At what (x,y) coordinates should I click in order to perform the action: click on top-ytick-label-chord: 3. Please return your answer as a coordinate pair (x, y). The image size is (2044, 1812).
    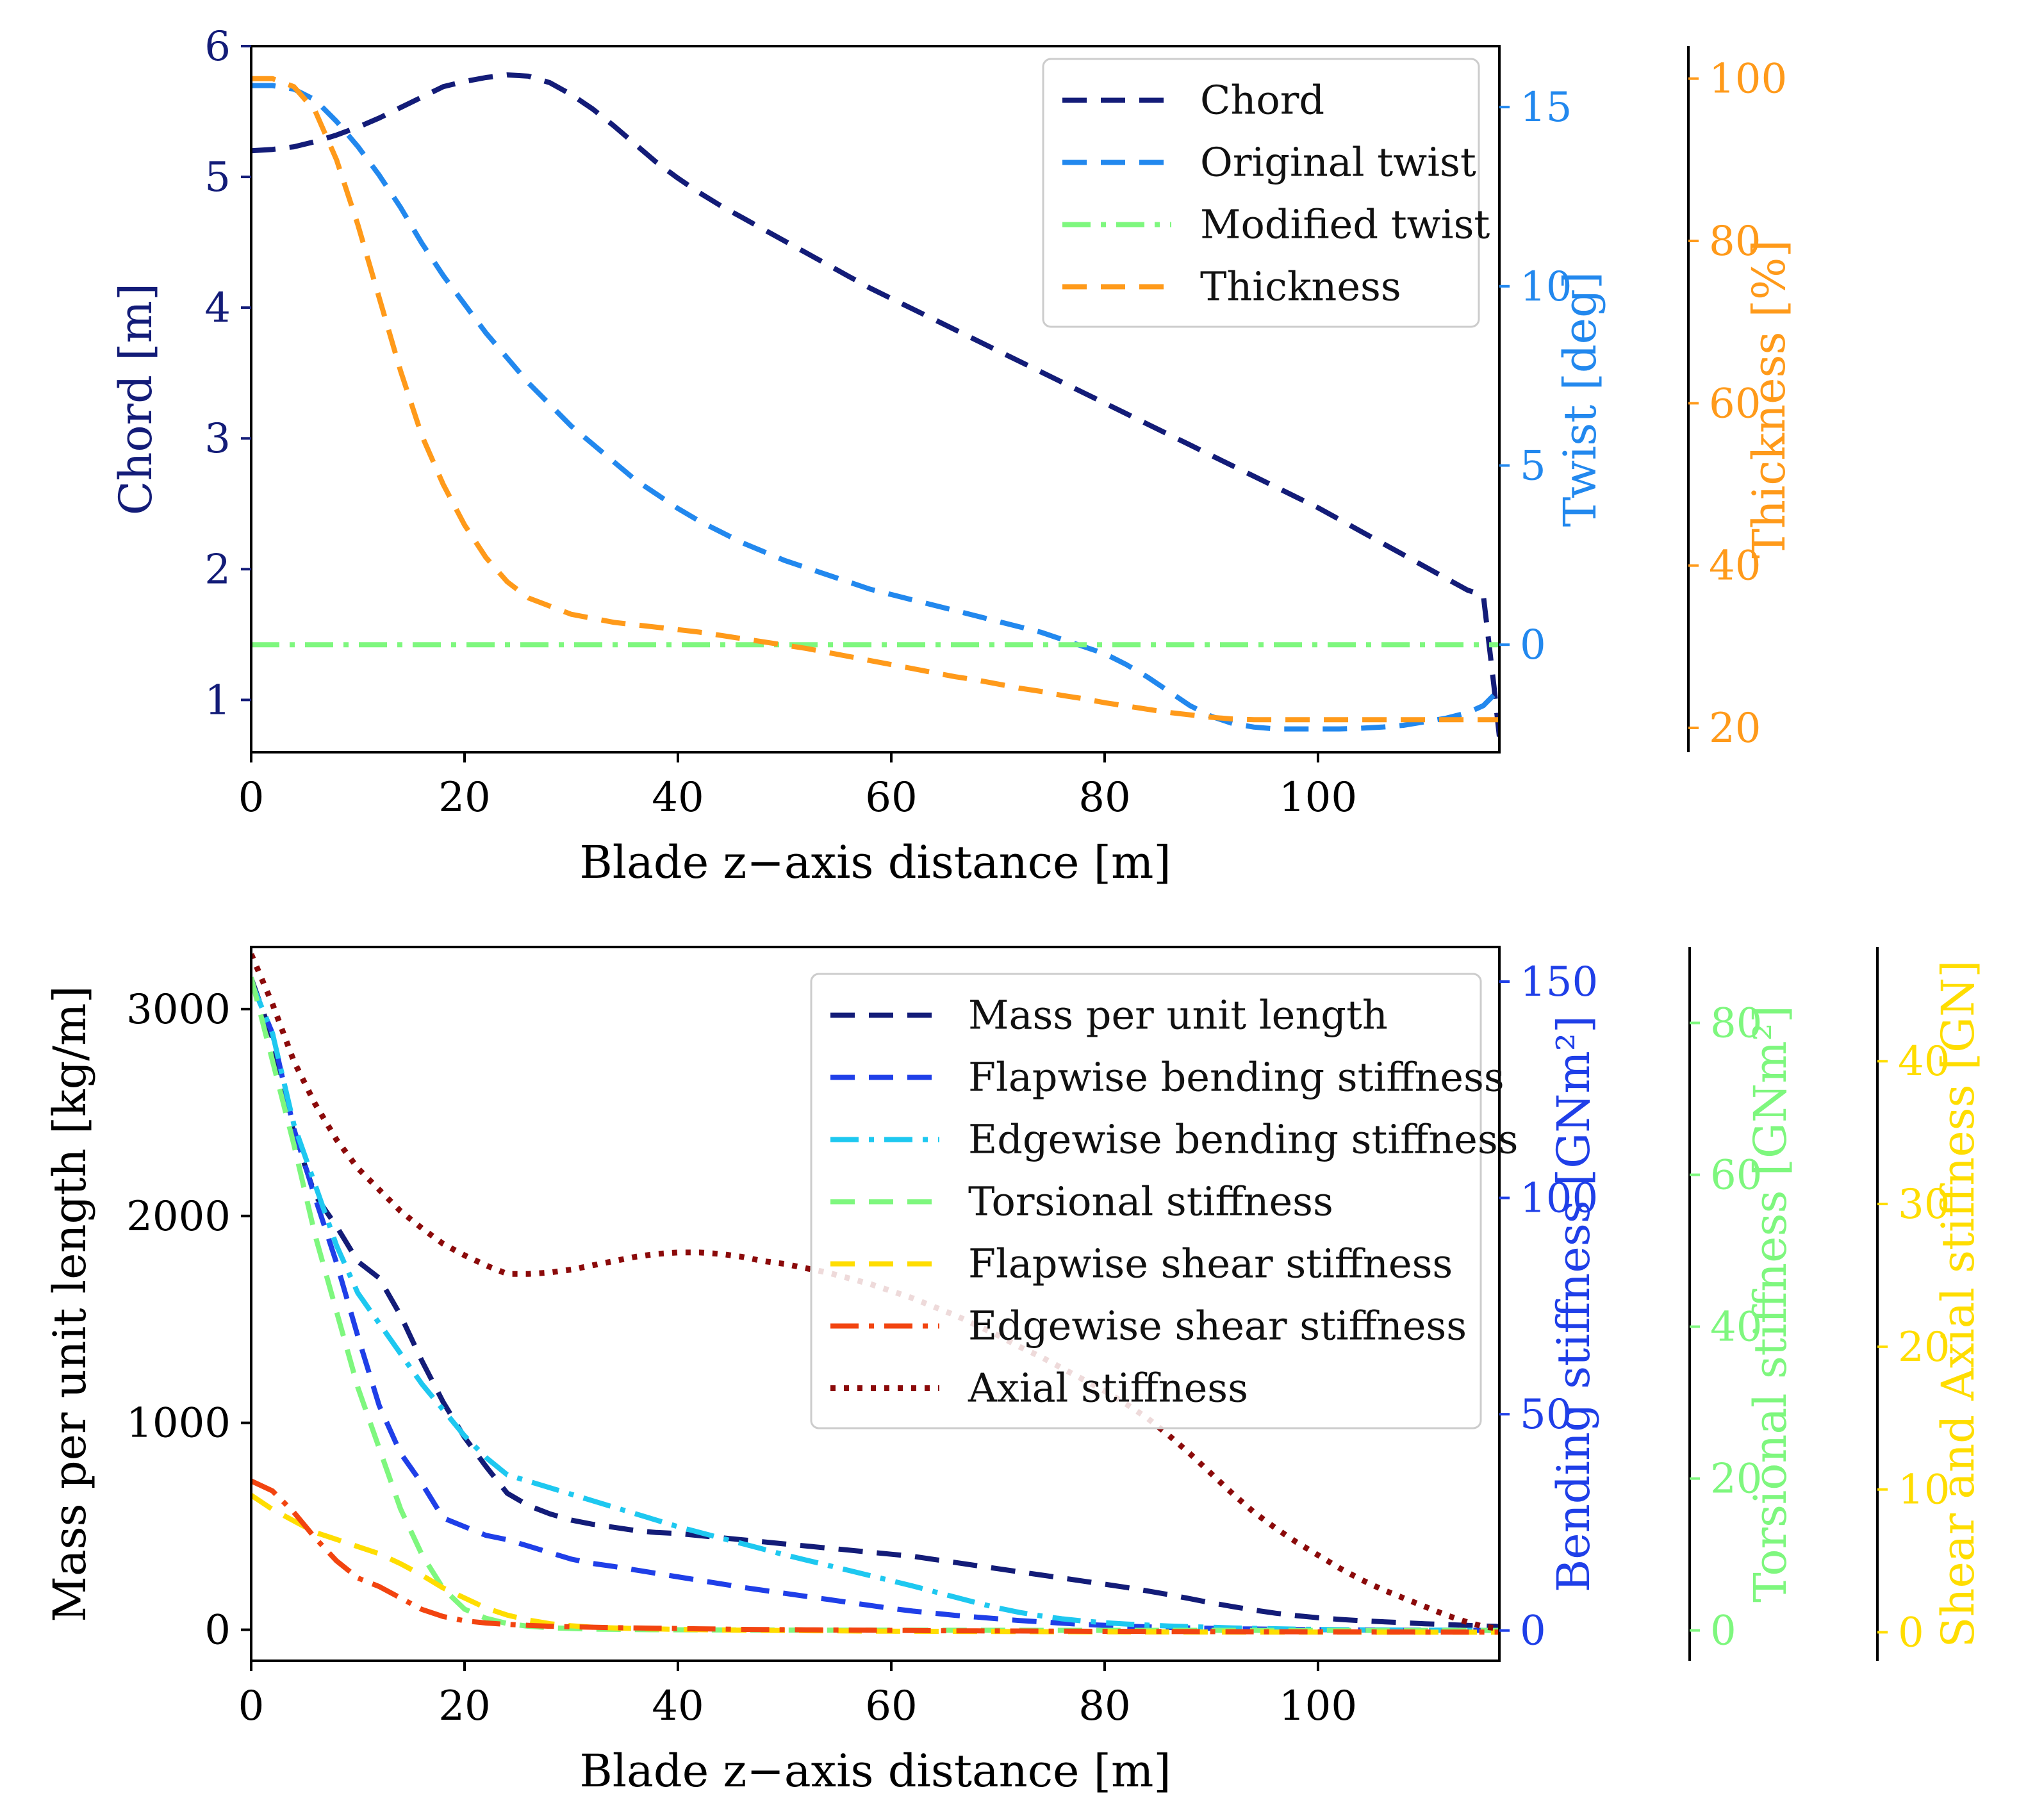
    Looking at the image, I should click on (217, 439).